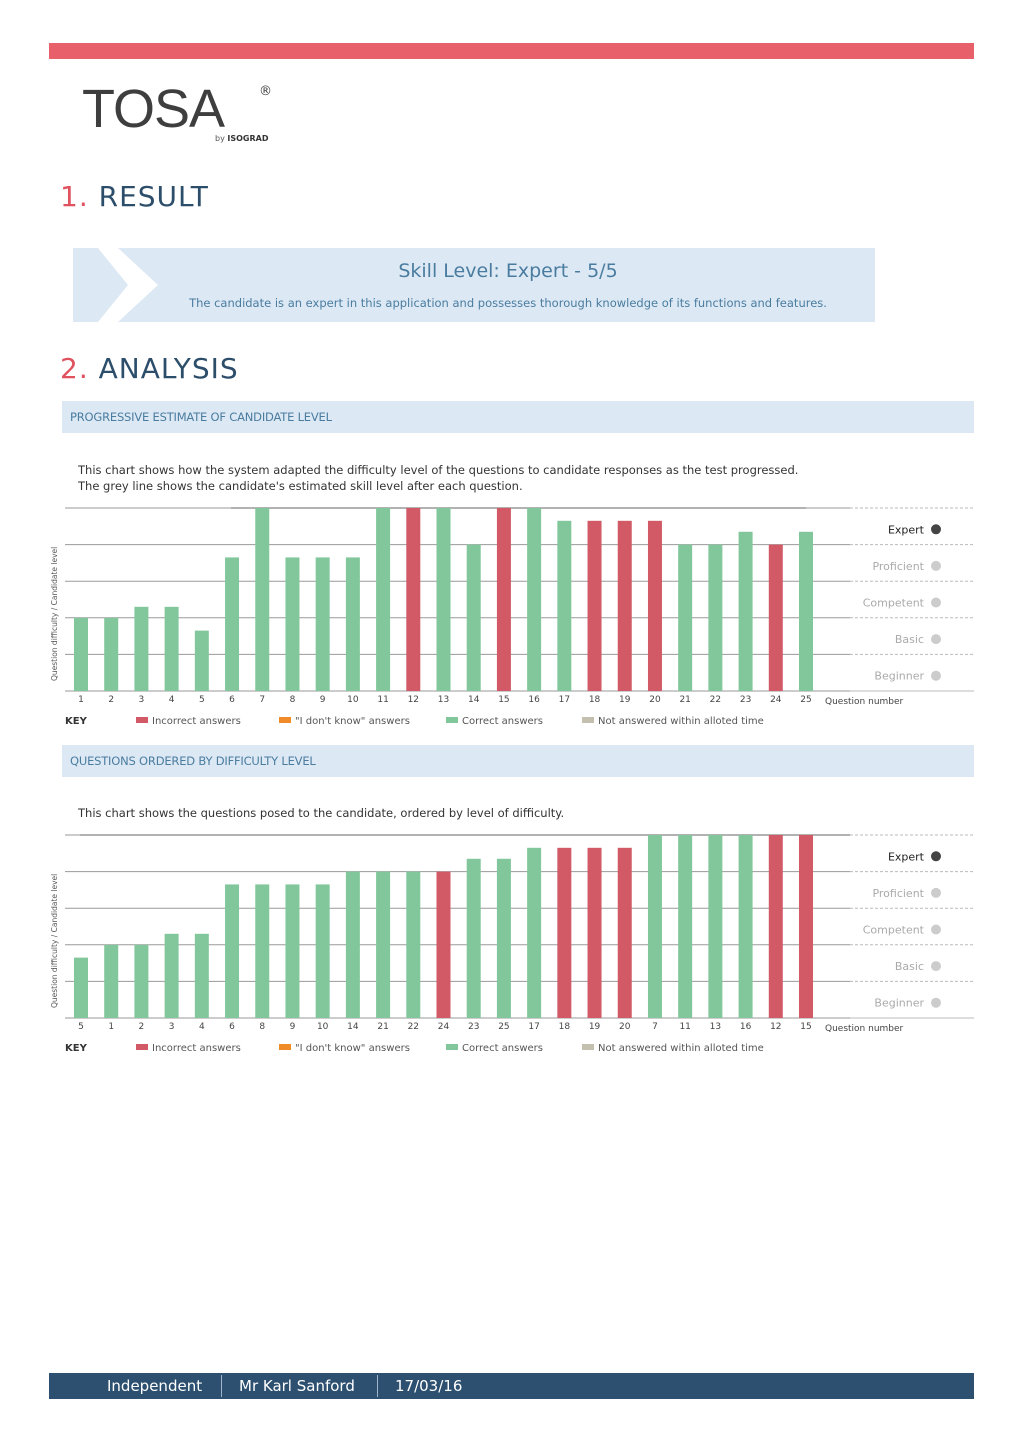 This screenshot has width=1024, height=1450. I want to click on subheading-text: PROGRESSIVE ESTIMATE OF CANDIDATE LEVEL, so click(201, 417).